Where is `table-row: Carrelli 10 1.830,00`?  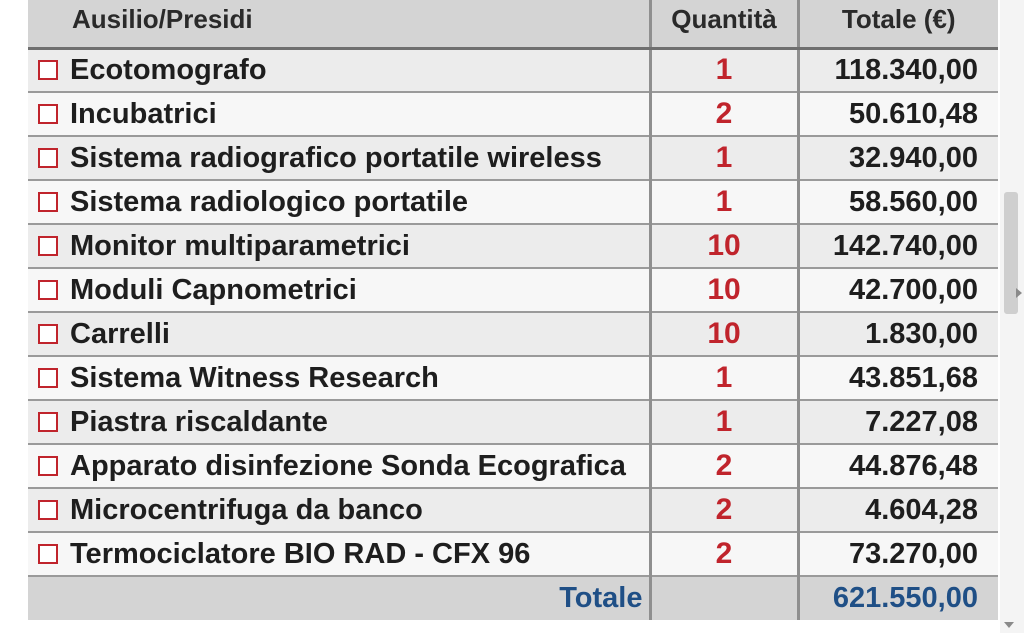
table-row: Carrelli 10 1.830,00 is located at coordinates (513, 334).